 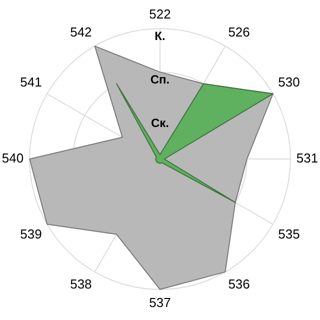 I want to click on spoke-label: 530, so click(x=289, y=82).